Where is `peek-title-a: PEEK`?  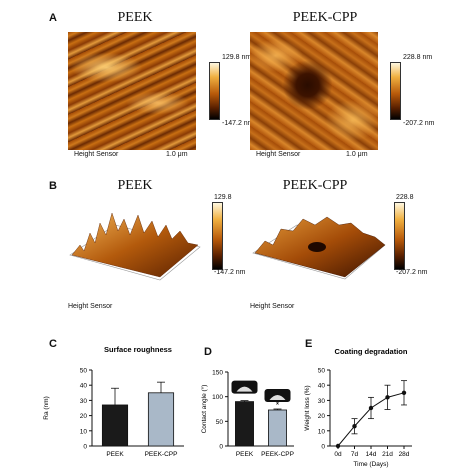
peek-title-a: PEEK is located at coordinates (135, 17).